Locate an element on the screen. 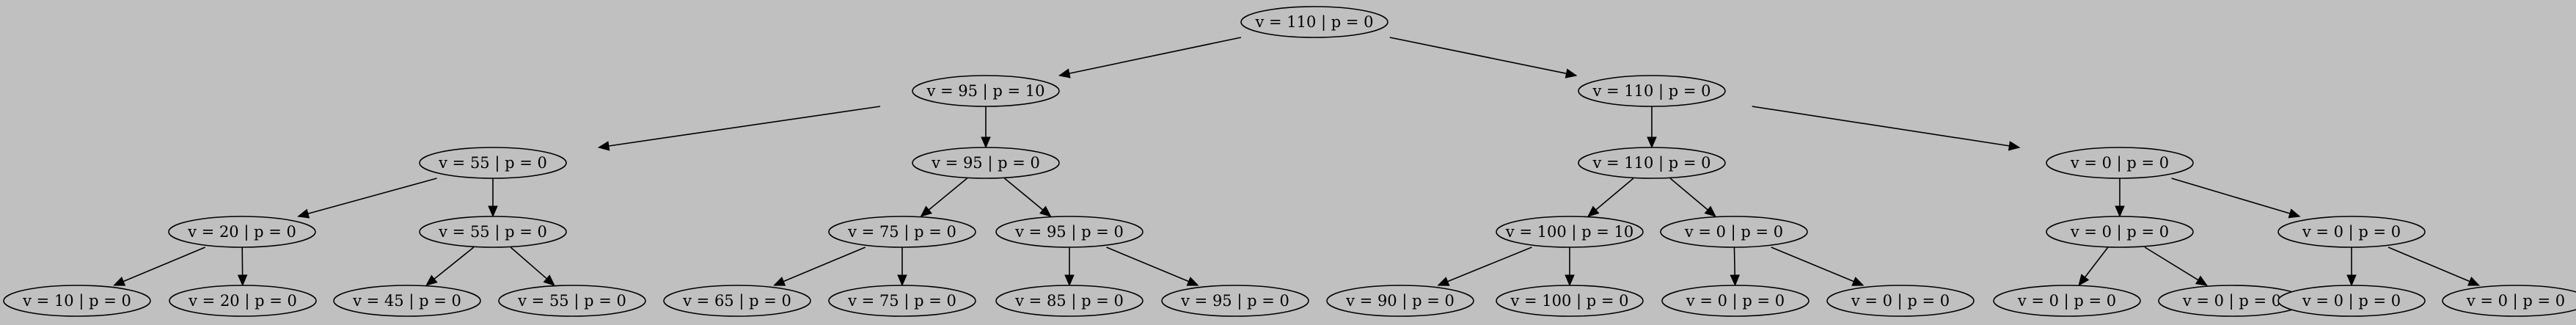  edge-n7-n15 is located at coordinates (164, 264).